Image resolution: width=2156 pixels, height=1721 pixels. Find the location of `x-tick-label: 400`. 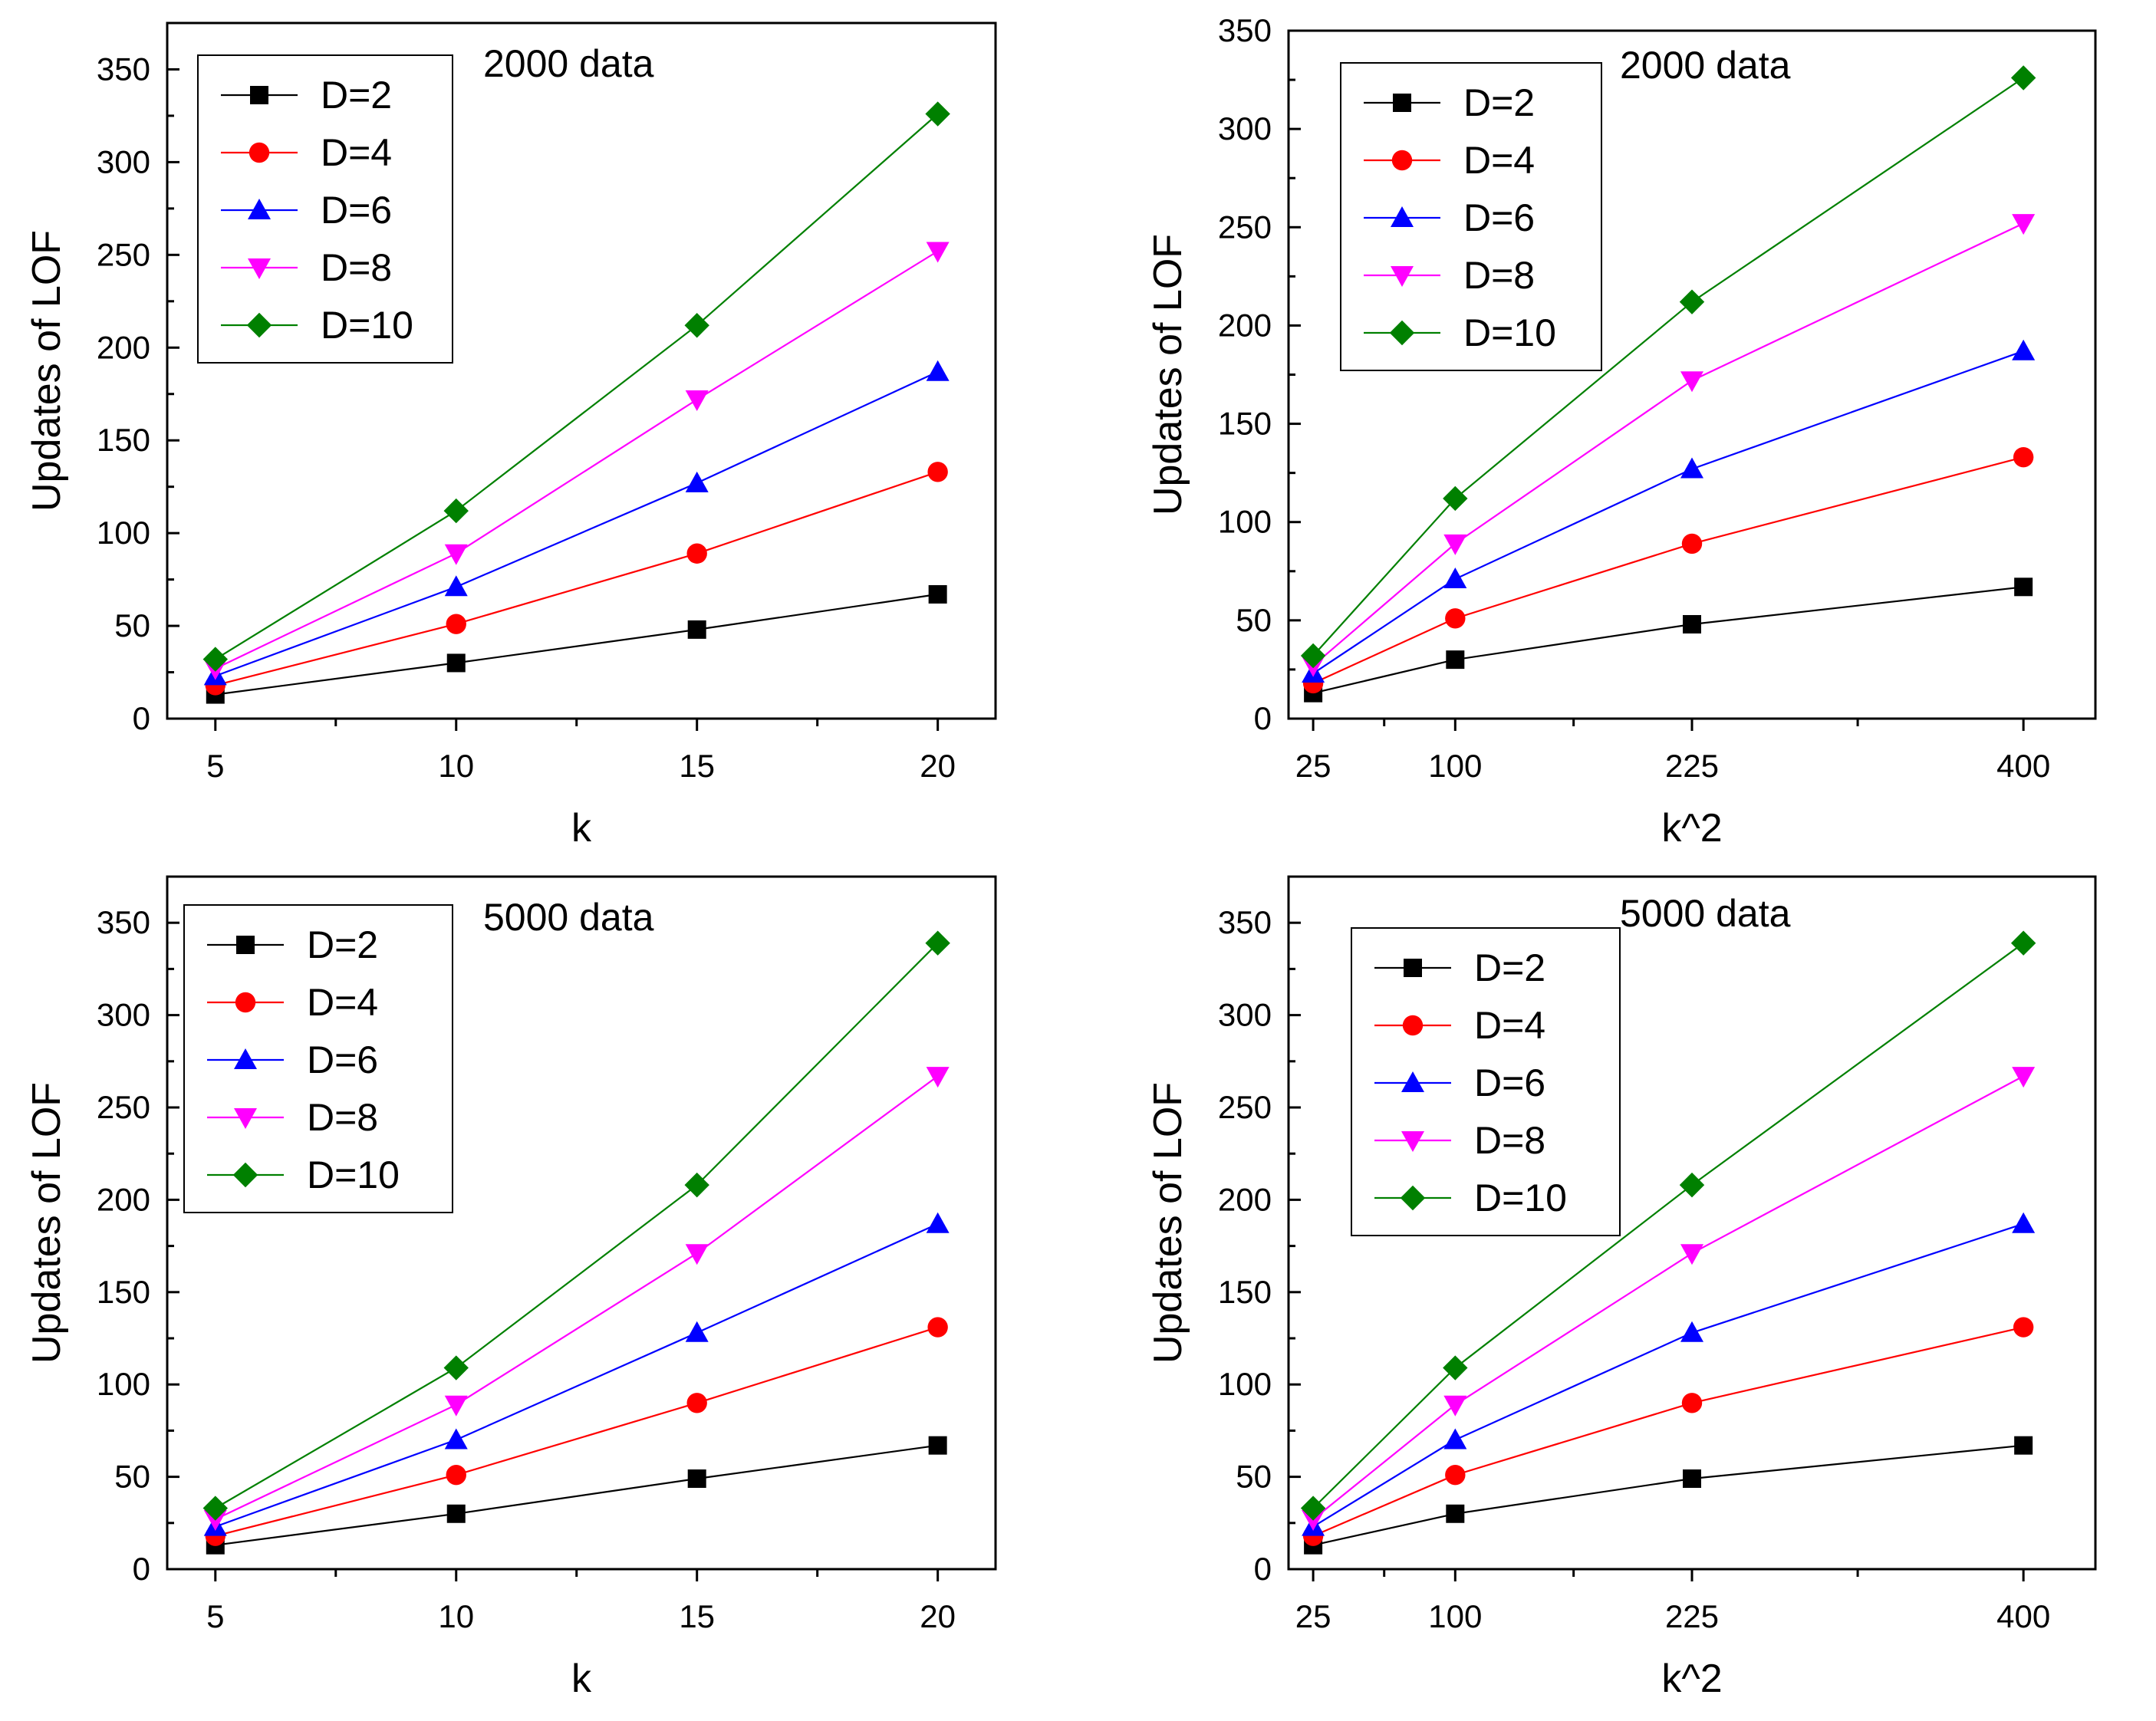

x-tick-label: 400 is located at coordinates (2023, 766).